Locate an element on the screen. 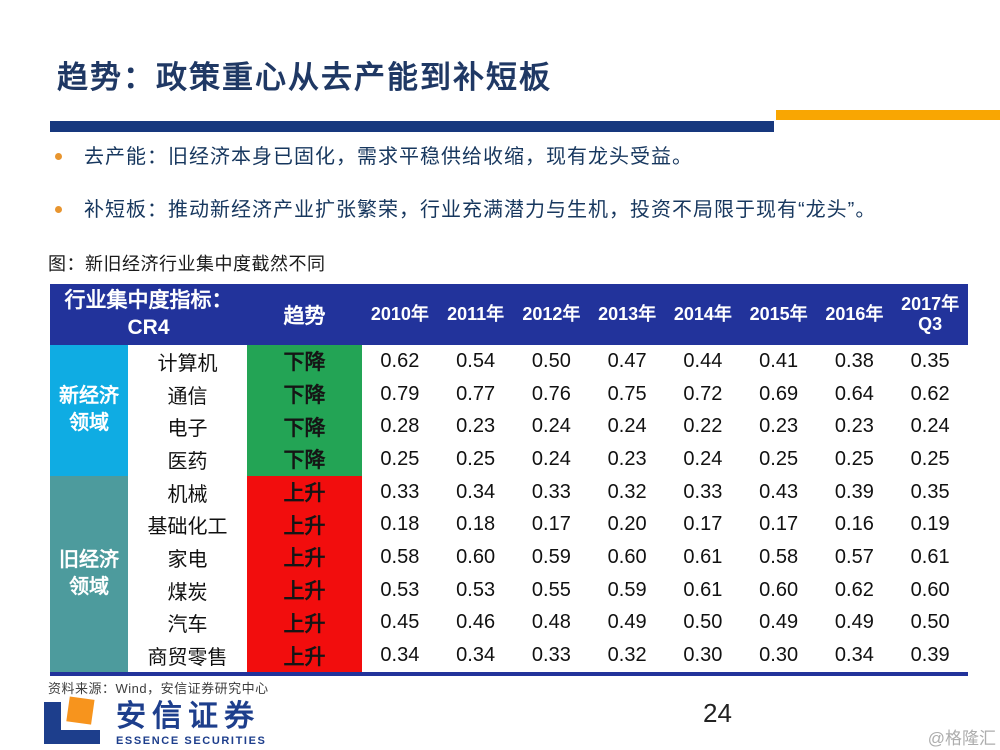 The width and height of the screenshot is (1000, 750). value-cell: 0.58 is located at coordinates (779, 556).